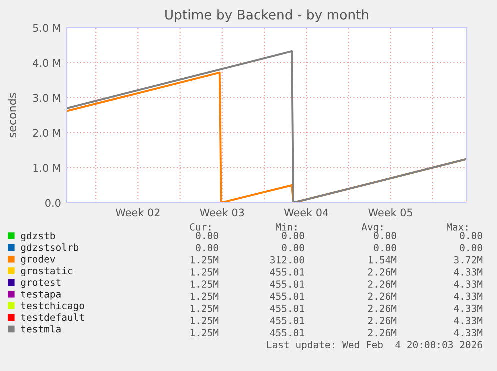 This screenshot has width=497, height=371. What do you see at coordinates (286, 227) in the screenshot?
I see `text: Min:` at bounding box center [286, 227].